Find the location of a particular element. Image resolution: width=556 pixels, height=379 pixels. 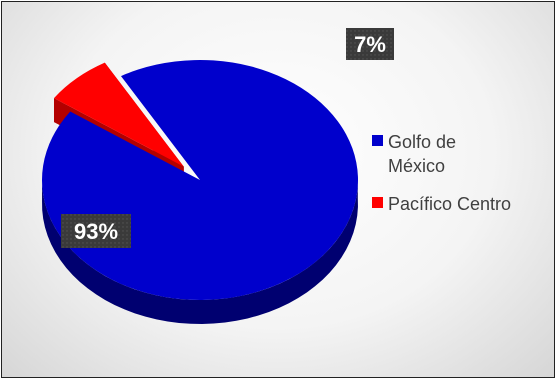

legend: Golfo de México Pacífico Centro is located at coordinates (459, 180).